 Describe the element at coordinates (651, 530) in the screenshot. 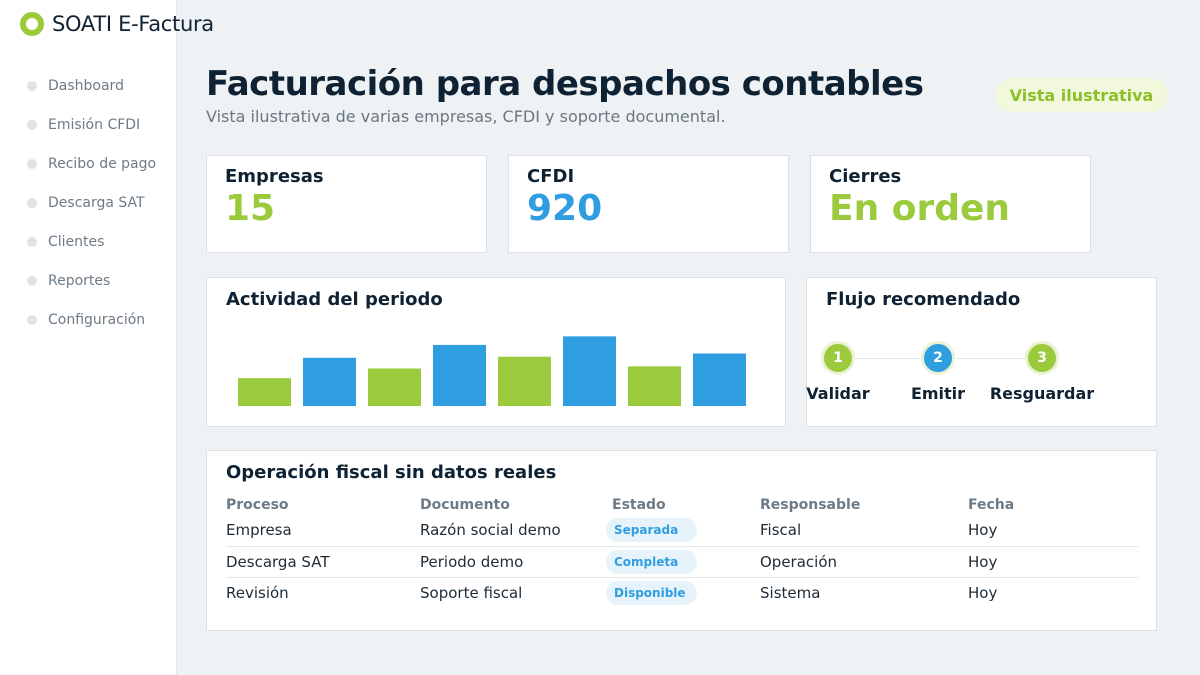

I see `status-badge: Separada` at that location.